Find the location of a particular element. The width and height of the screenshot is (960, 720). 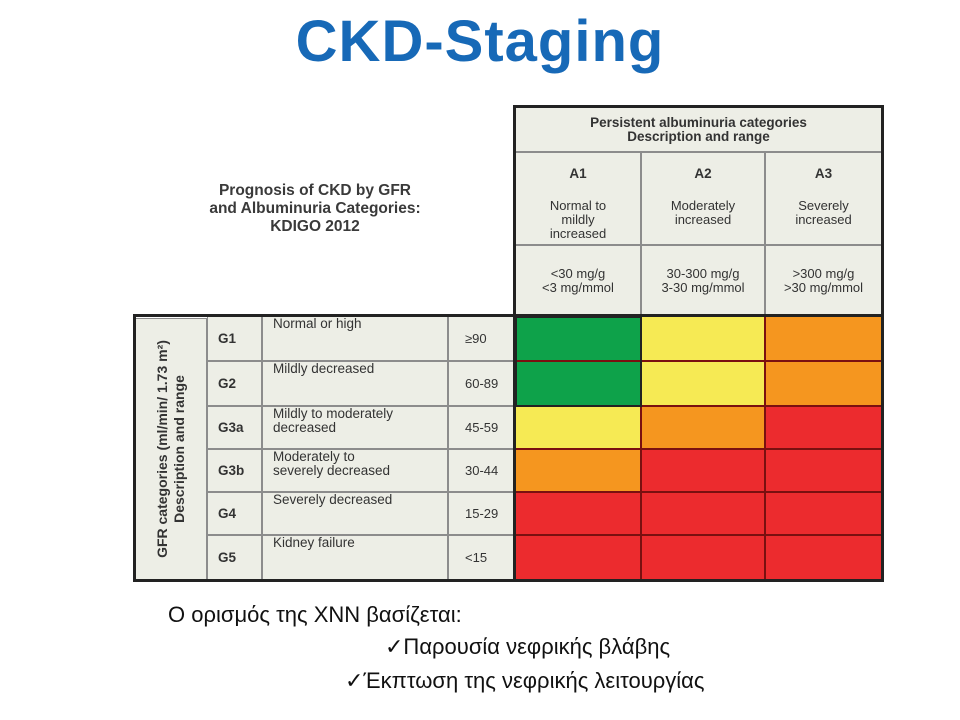

gfr-code-g3b: G3b is located at coordinates (234, 470).